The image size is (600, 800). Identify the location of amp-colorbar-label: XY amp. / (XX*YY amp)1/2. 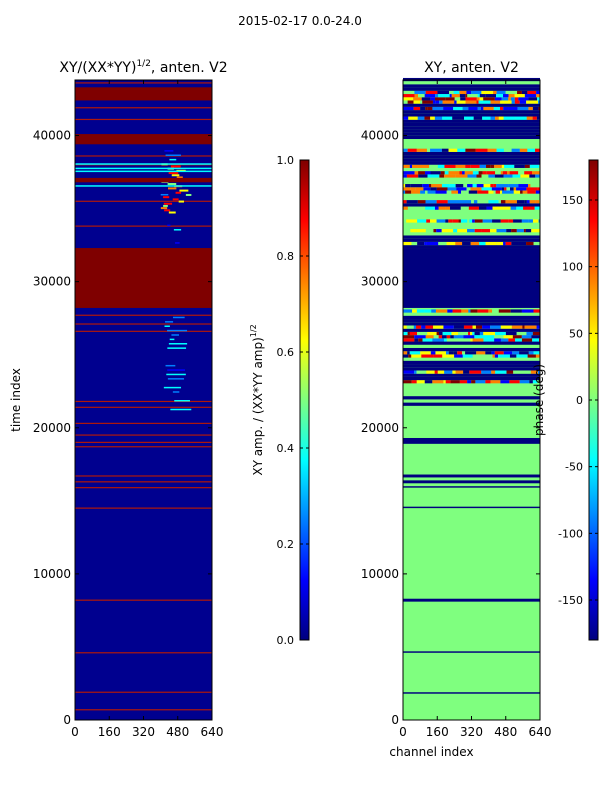
(257, 399).